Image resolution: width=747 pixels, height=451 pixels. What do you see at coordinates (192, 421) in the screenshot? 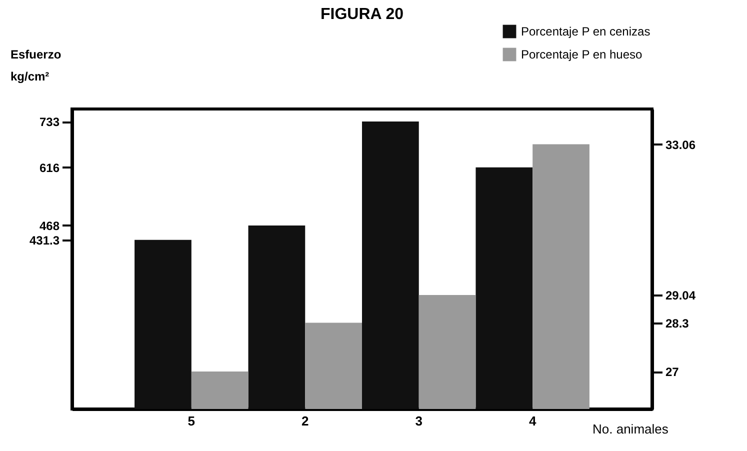
I see `x-tick-label: 5` at bounding box center [192, 421].